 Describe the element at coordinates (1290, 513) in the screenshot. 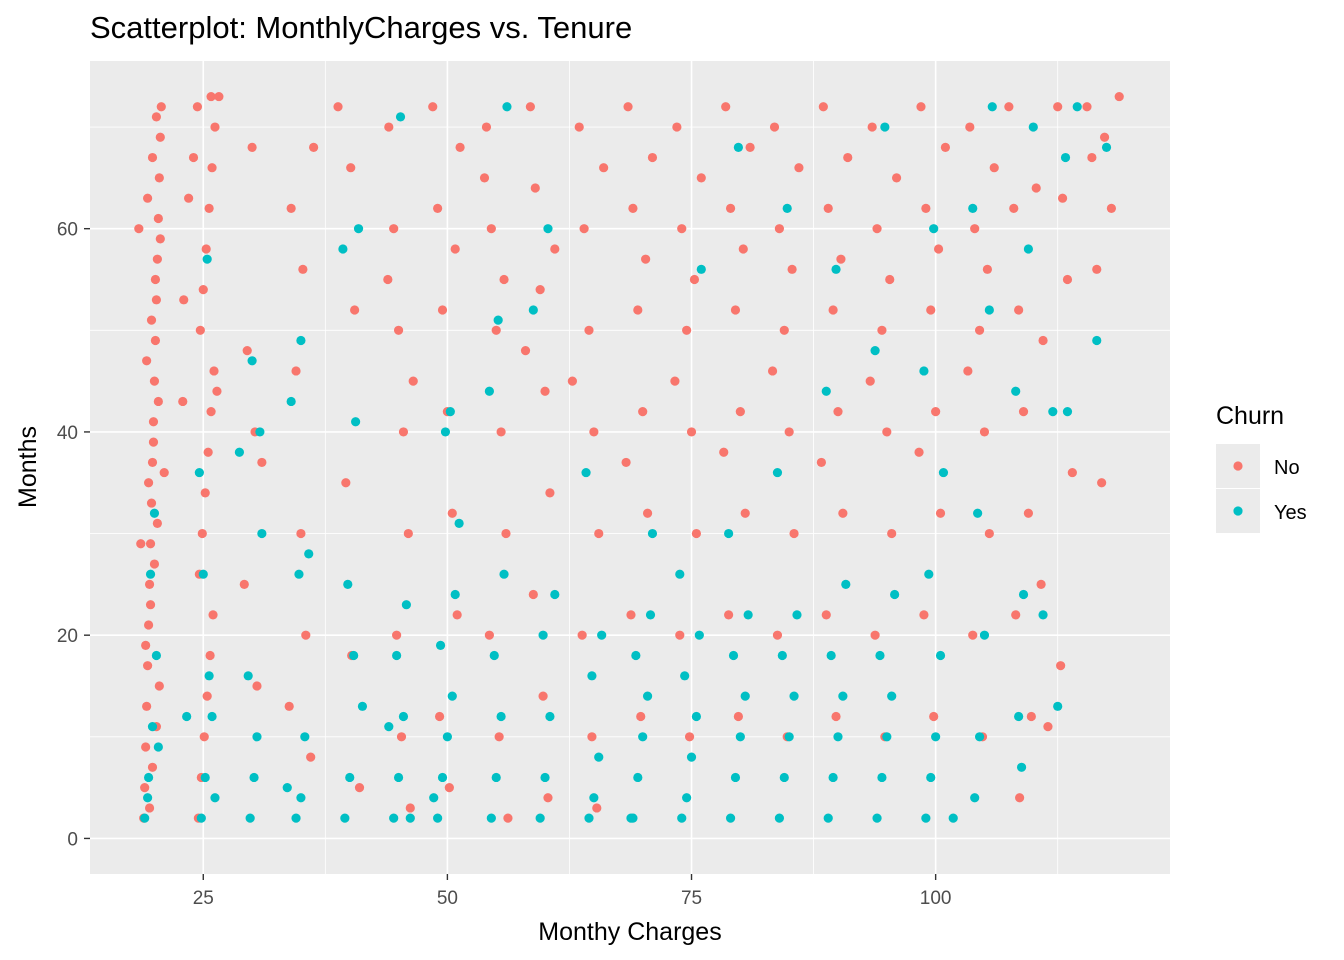

I see `legend-label-yes: Yes` at that location.